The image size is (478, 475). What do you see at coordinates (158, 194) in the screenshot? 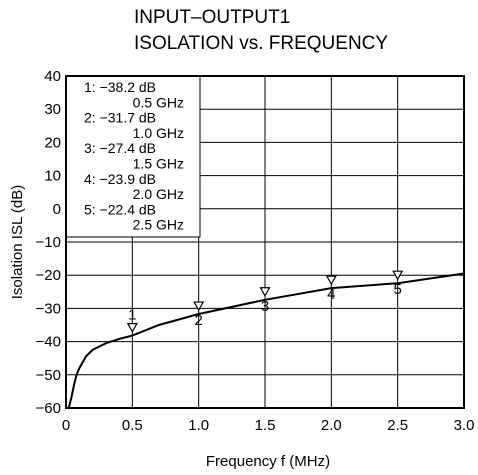
I see `legend-entry-frequency: 2.0 GHz` at bounding box center [158, 194].